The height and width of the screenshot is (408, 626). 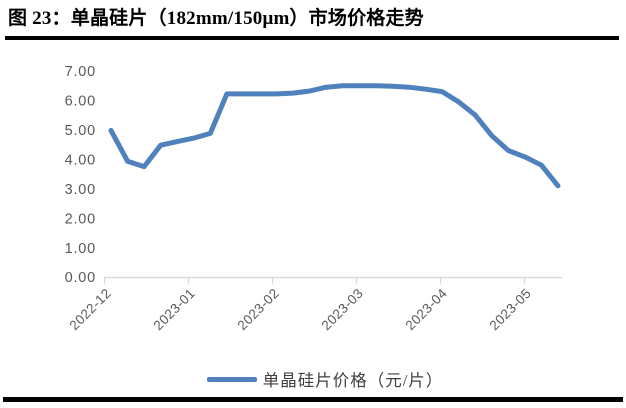 What do you see at coordinates (80, 219) in the screenshot?
I see `y-axis-tick-label: 2.00` at bounding box center [80, 219].